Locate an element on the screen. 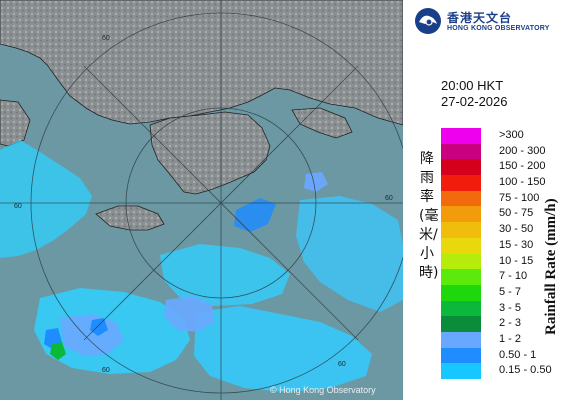 This screenshot has width=577, height=405. legend-label: 200 - 300 is located at coordinates (522, 150).